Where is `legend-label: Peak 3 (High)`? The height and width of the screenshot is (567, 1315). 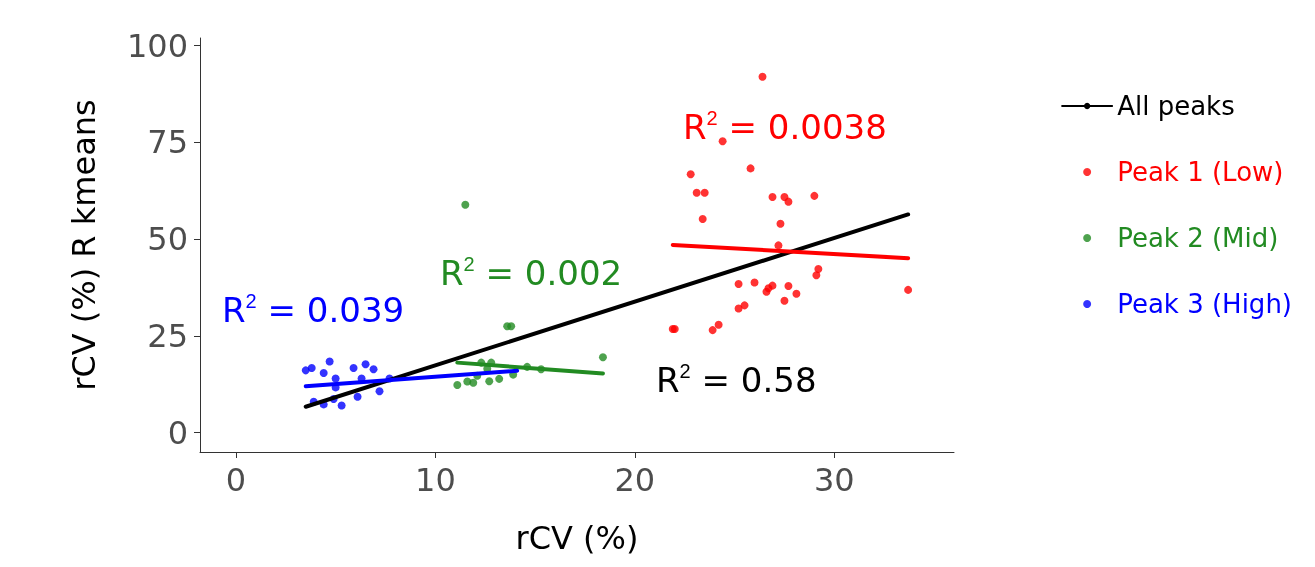 legend-label: Peak 3 (High) is located at coordinates (1205, 304).